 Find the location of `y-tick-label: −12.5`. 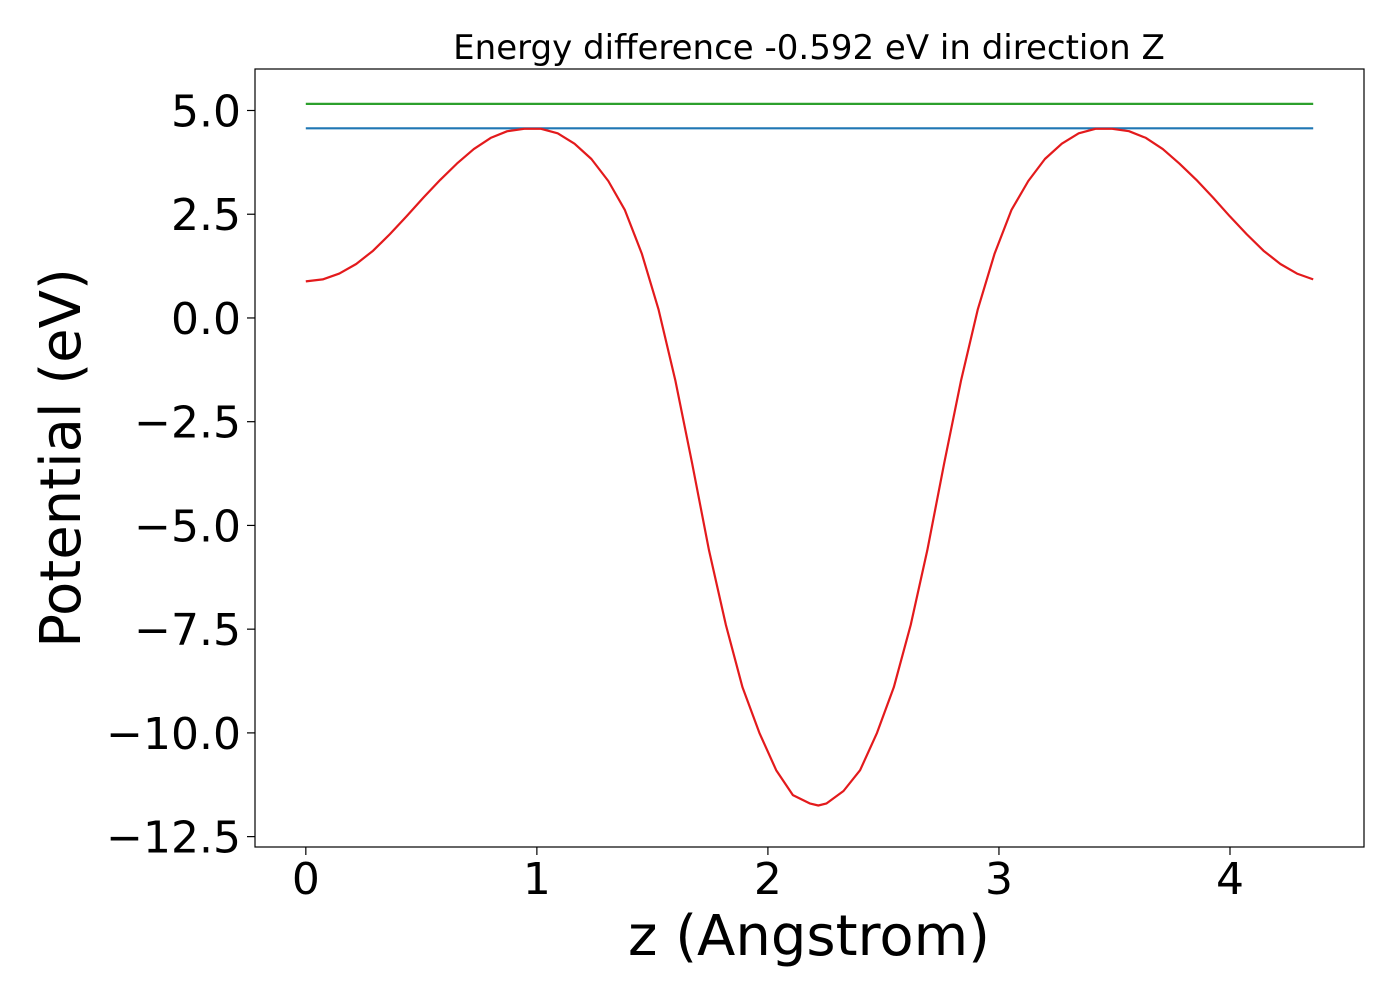

y-tick-label: −12.5 is located at coordinates (173, 838).